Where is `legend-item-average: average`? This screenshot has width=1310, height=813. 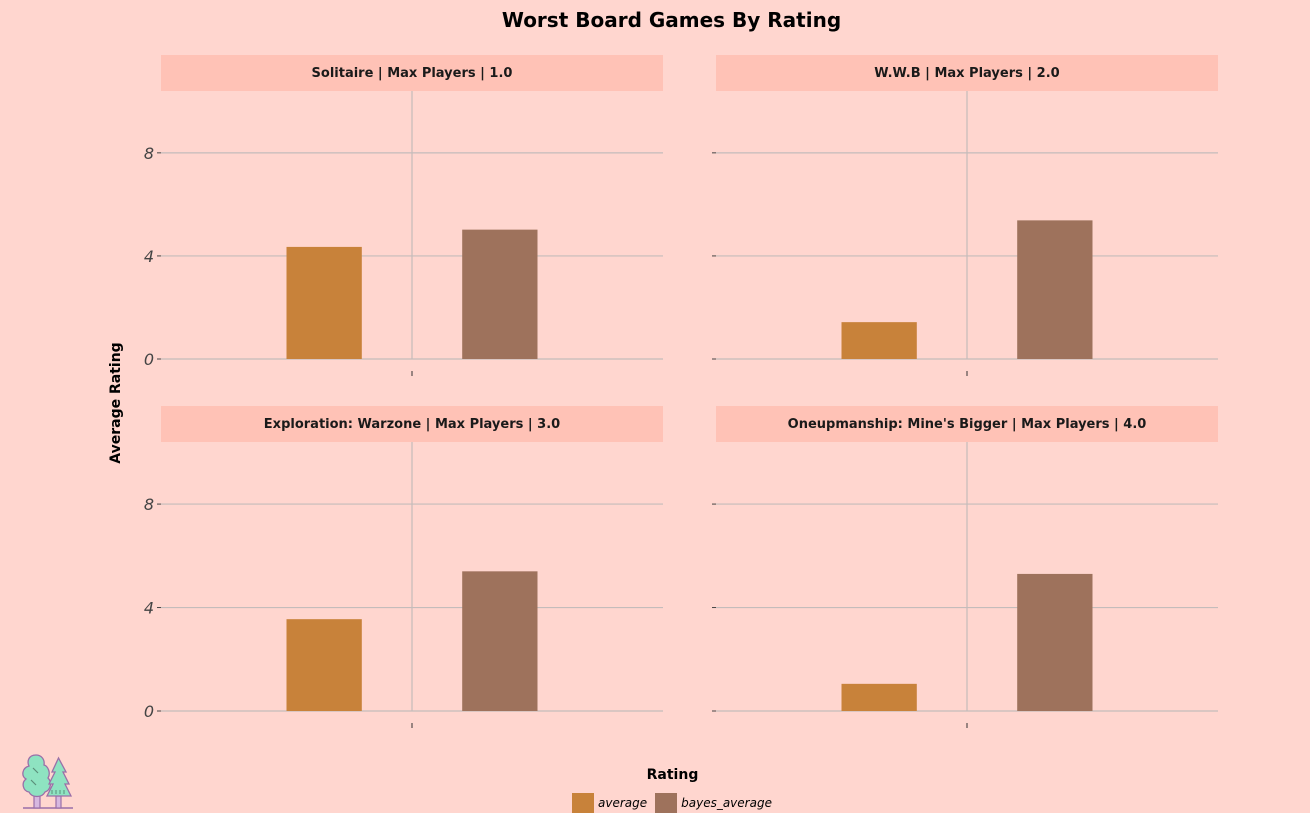
legend-item-average: average is located at coordinates (609, 803).